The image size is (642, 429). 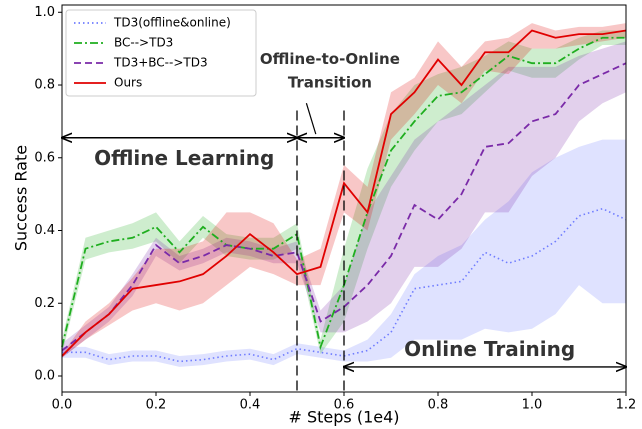 I want to click on pointer, so click(x=311, y=119).